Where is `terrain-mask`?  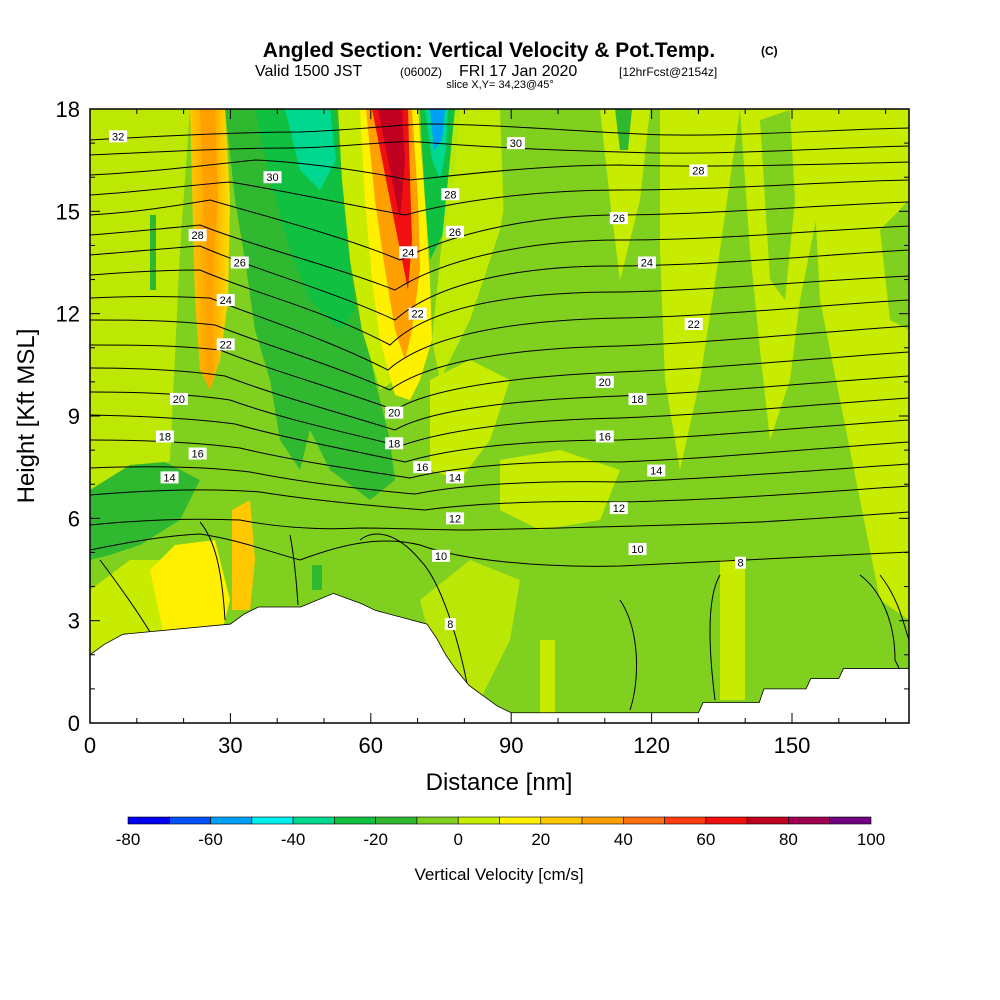
terrain-mask is located at coordinates (499, 657).